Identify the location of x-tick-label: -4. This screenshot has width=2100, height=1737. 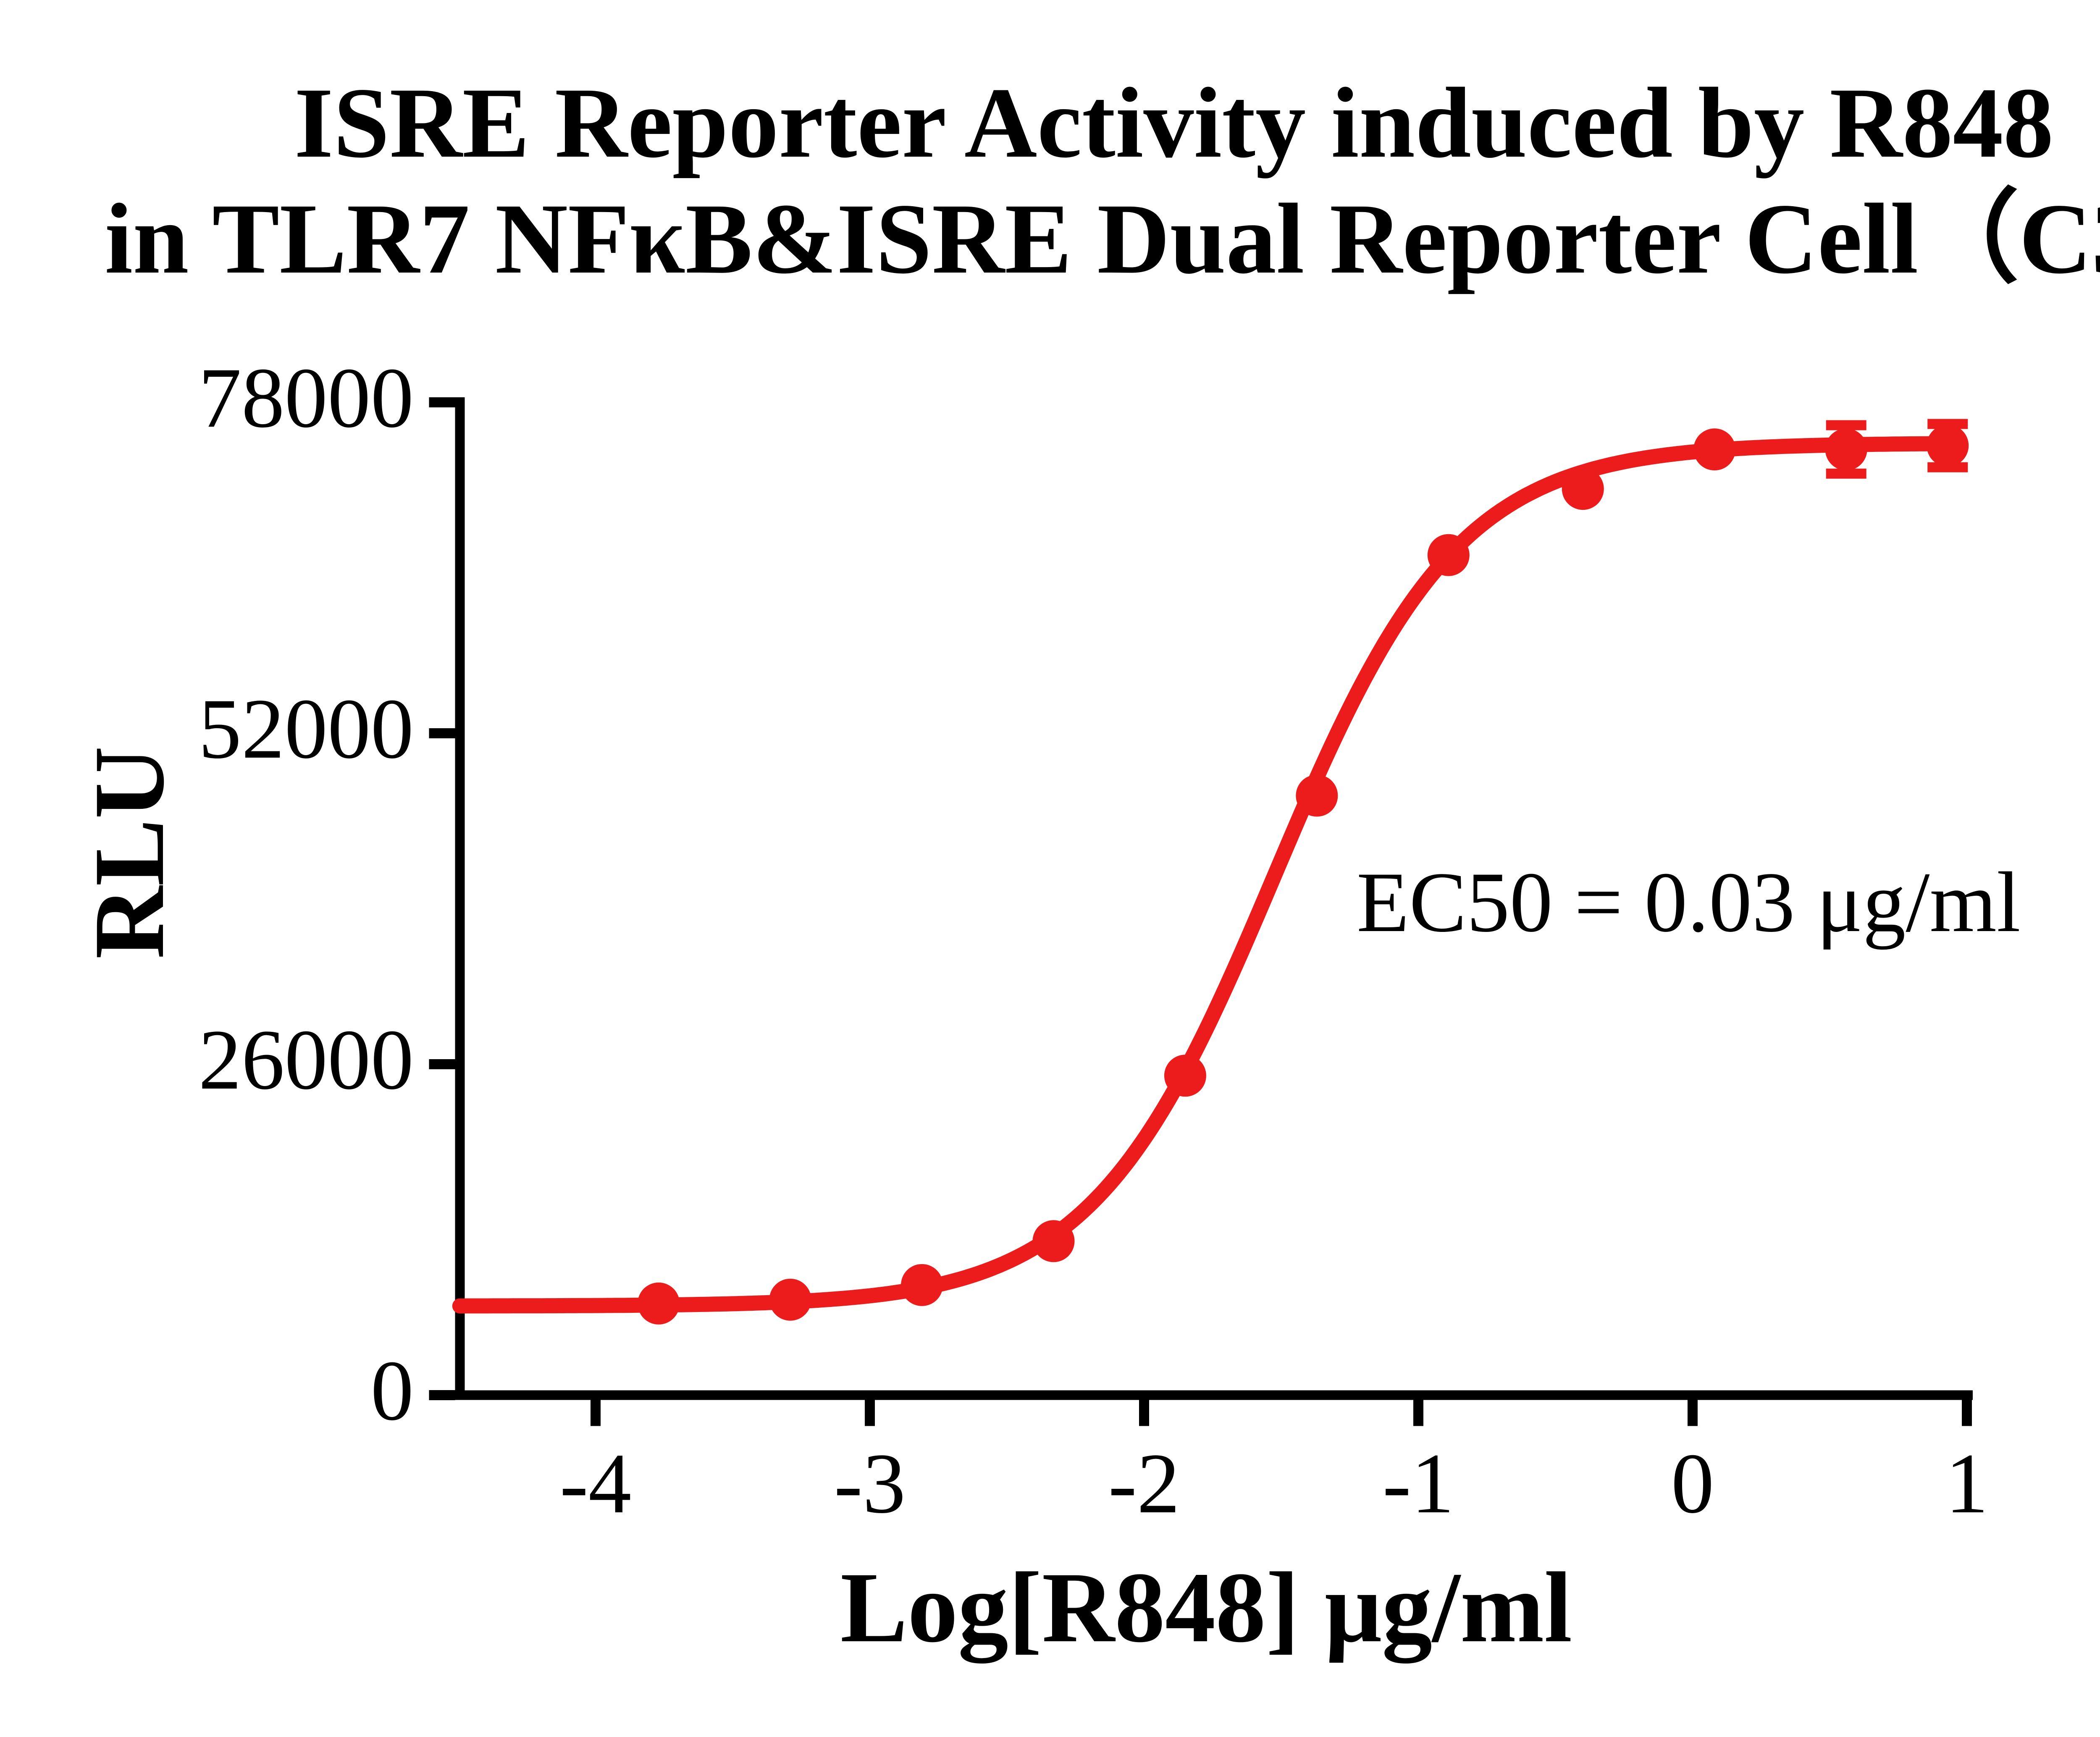
(595, 1483).